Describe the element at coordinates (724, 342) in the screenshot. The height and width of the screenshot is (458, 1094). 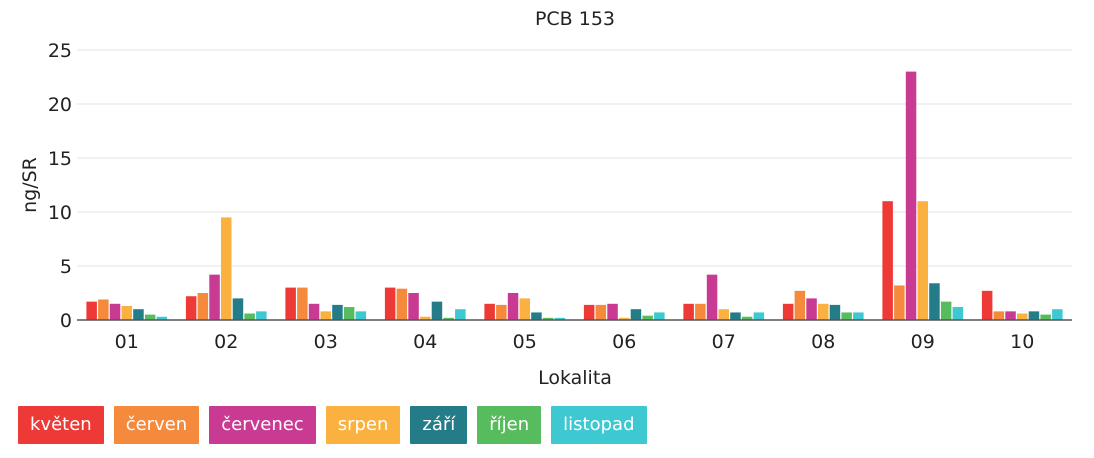
I see `x-tick-label: 07` at that location.